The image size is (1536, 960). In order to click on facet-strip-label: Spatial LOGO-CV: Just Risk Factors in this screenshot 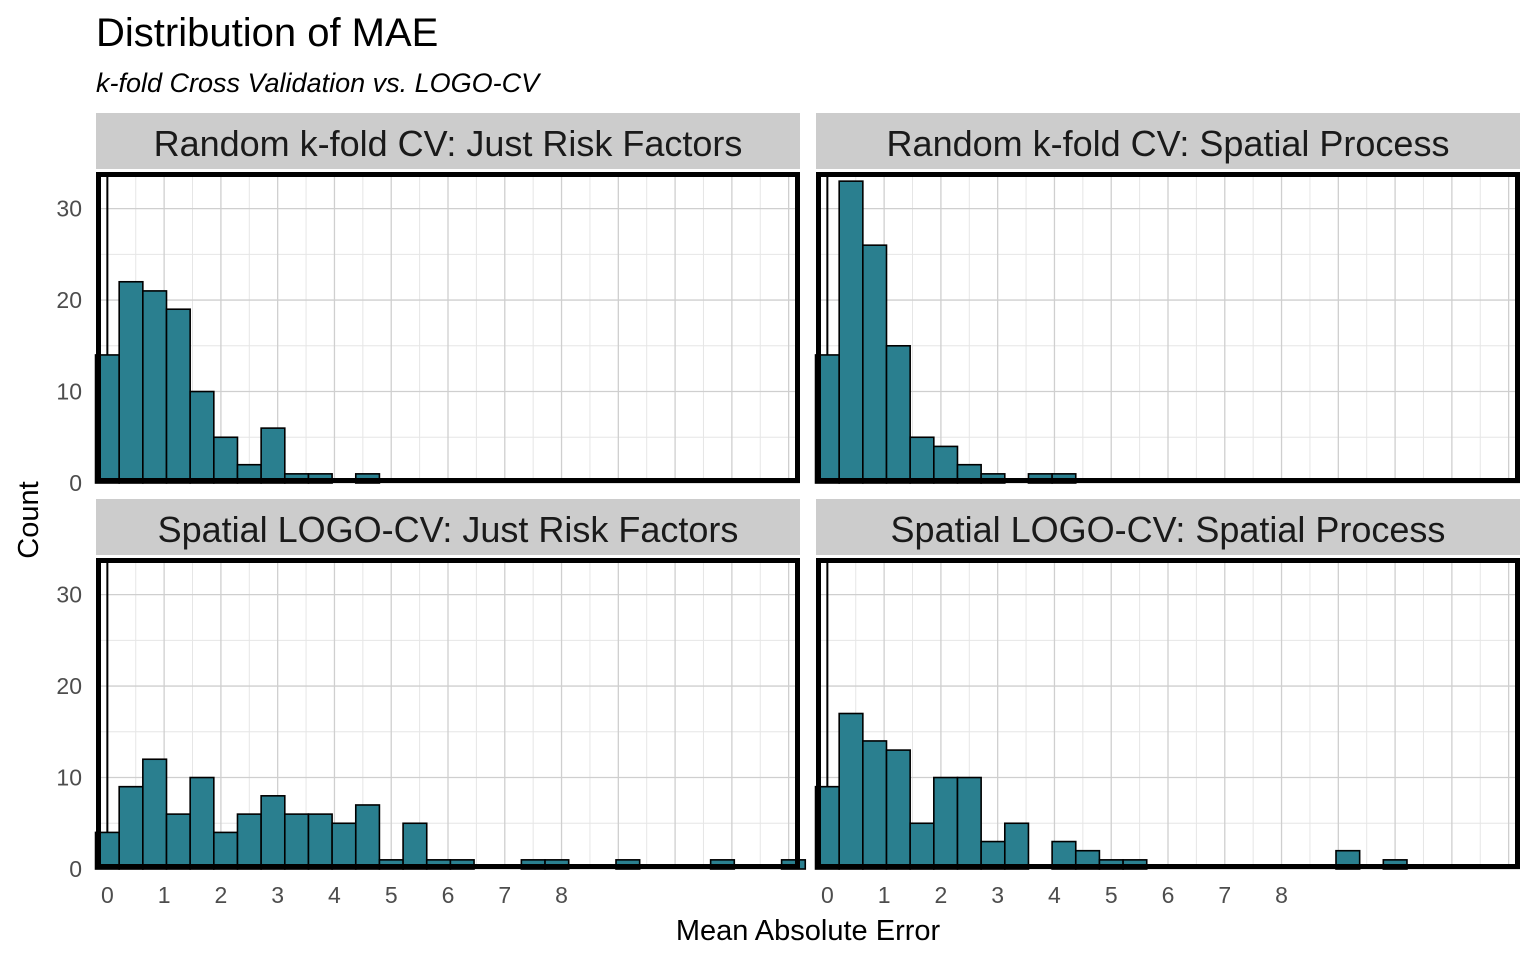, I will do `click(448, 529)`.